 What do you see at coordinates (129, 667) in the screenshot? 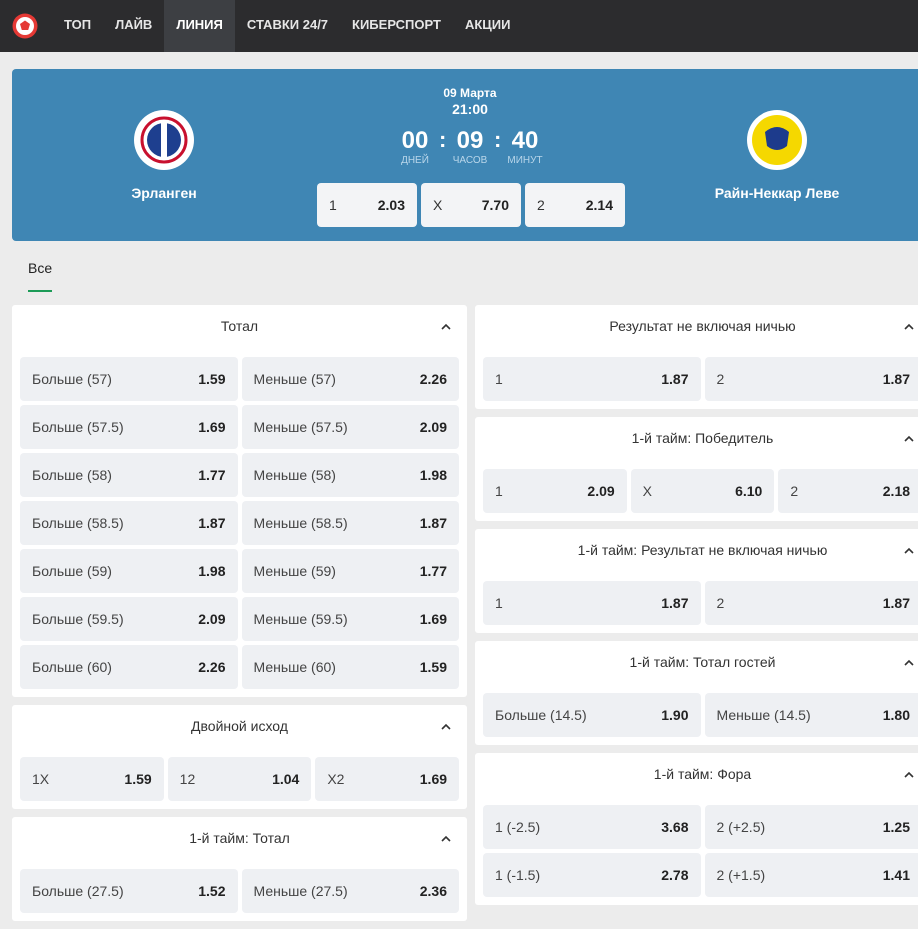
I see `odds-button: Больше (60)2.26` at bounding box center [129, 667].